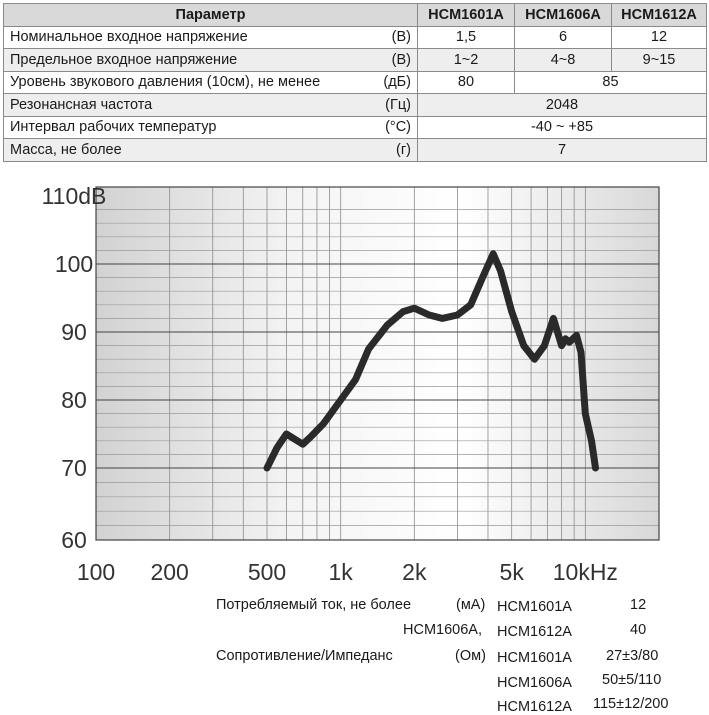 Image resolution: width=709 pixels, height=715 pixels. What do you see at coordinates (267, 572) in the screenshot?
I see `x-tick-label: 500` at bounding box center [267, 572].